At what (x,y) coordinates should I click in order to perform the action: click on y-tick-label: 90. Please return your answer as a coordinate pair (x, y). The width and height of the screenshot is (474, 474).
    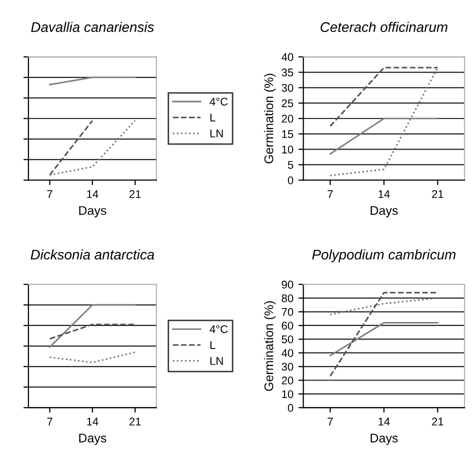
    Looking at the image, I should click on (288, 284).